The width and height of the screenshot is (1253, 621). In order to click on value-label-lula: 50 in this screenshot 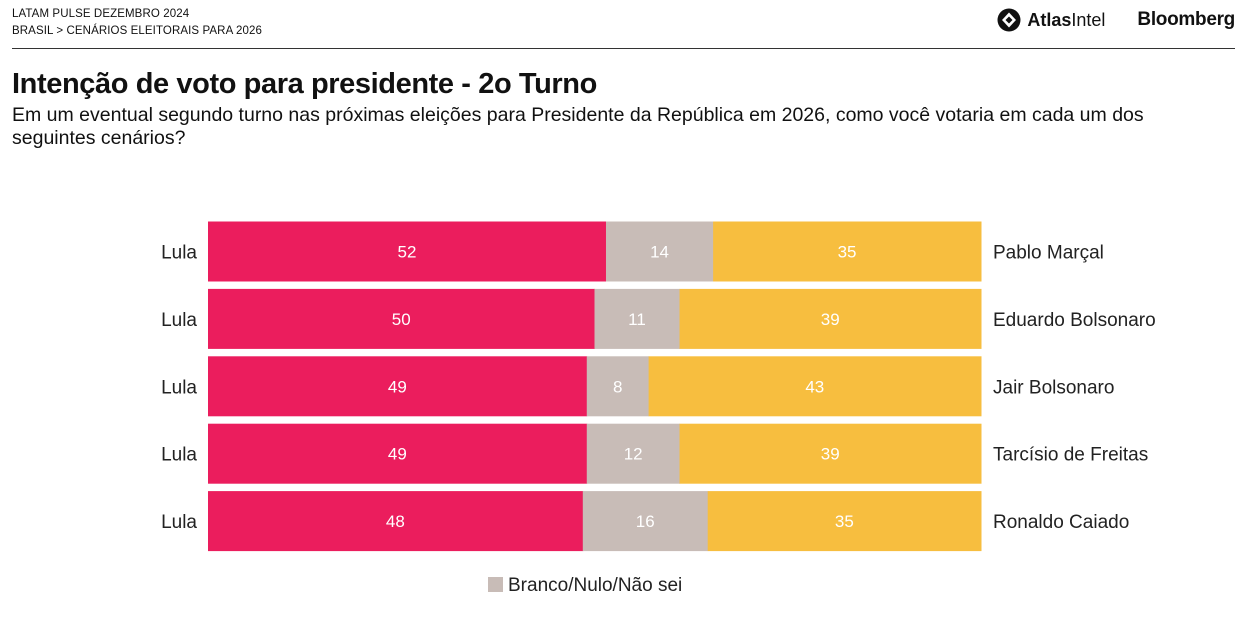, I will do `click(401, 319)`.